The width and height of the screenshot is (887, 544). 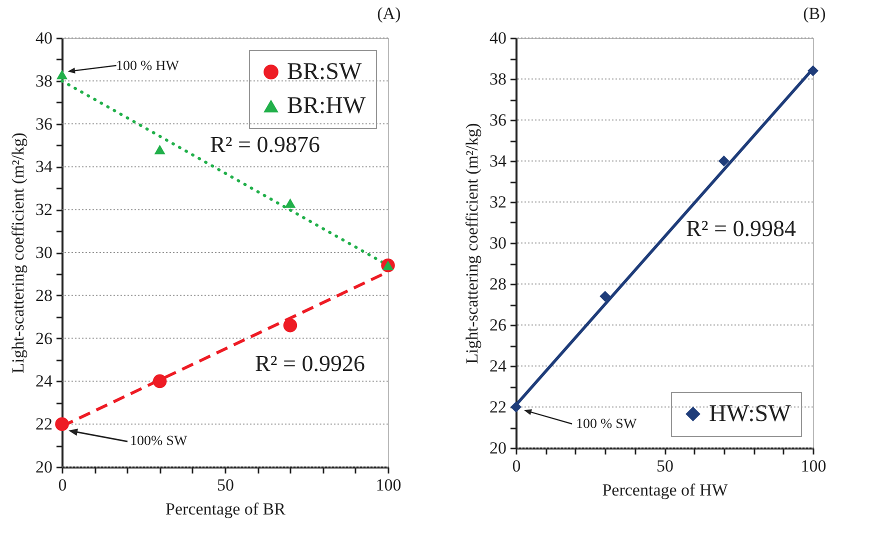 What do you see at coordinates (148, 66) in the screenshot?
I see `annotation: 100 % HW` at bounding box center [148, 66].